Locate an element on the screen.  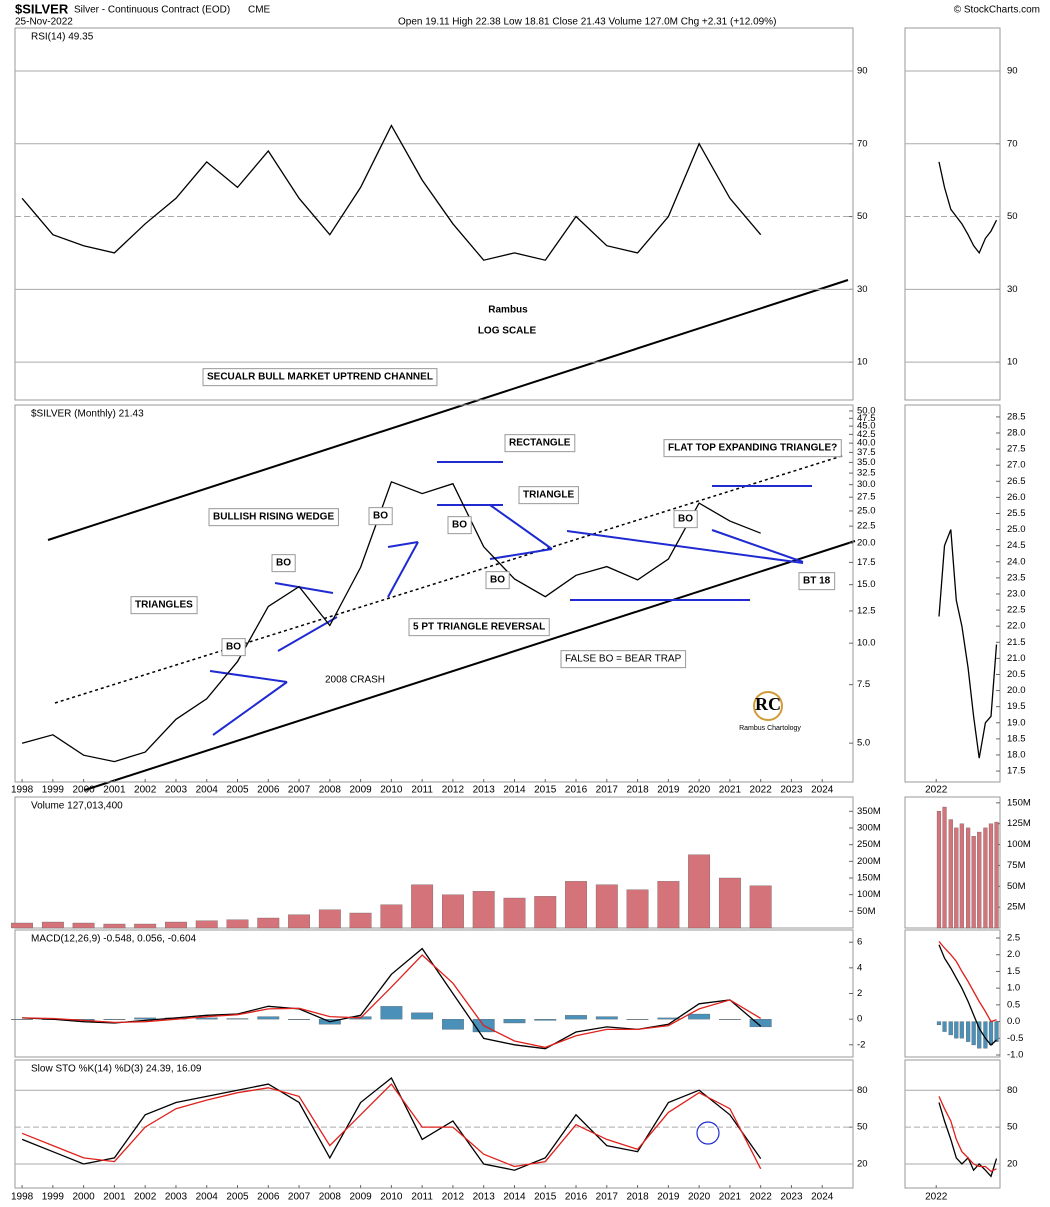
y-tick-label: 0.5 is located at coordinates (1013, 1004).